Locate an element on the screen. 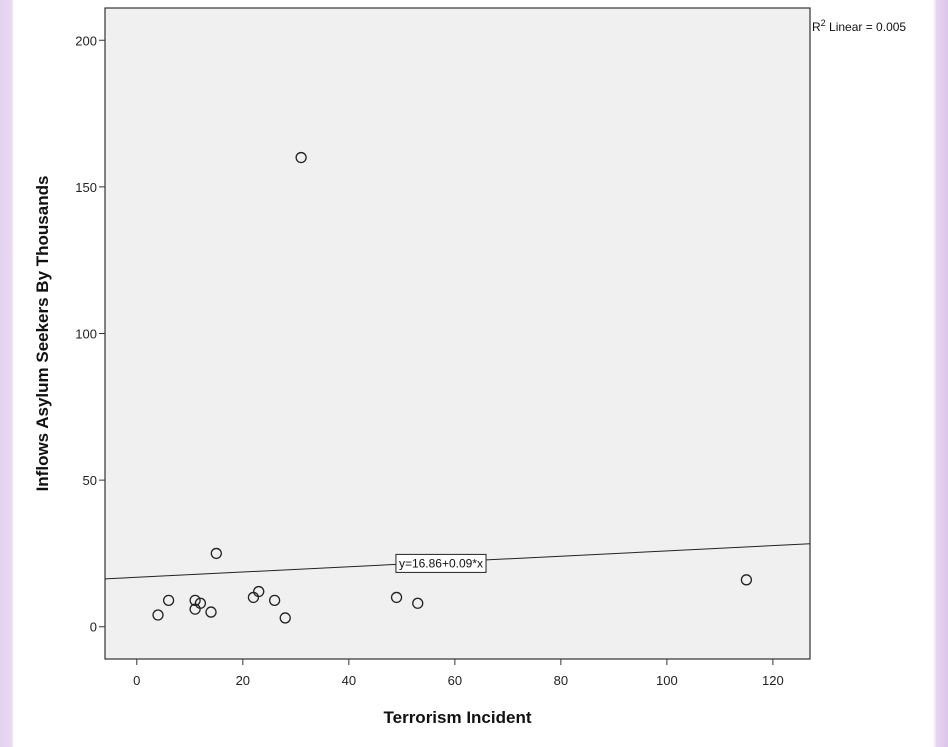 Image resolution: width=948 pixels, height=747 pixels. fit-label-box is located at coordinates (441, 563).